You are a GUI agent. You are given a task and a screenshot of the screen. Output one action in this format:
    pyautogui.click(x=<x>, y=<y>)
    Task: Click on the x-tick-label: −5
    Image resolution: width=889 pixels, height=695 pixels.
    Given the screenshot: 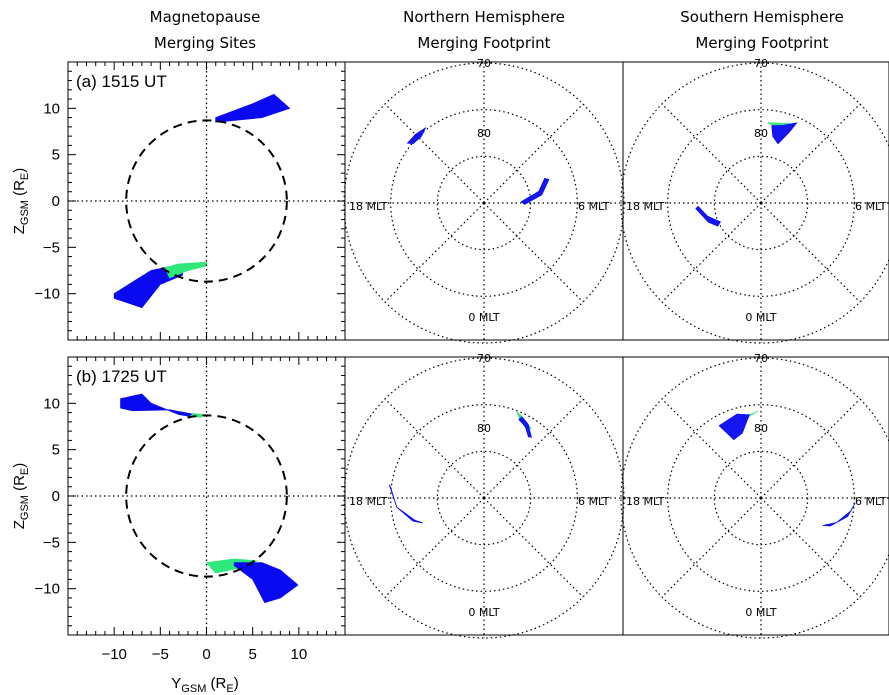 What is the action you would take?
    pyautogui.click(x=160, y=654)
    